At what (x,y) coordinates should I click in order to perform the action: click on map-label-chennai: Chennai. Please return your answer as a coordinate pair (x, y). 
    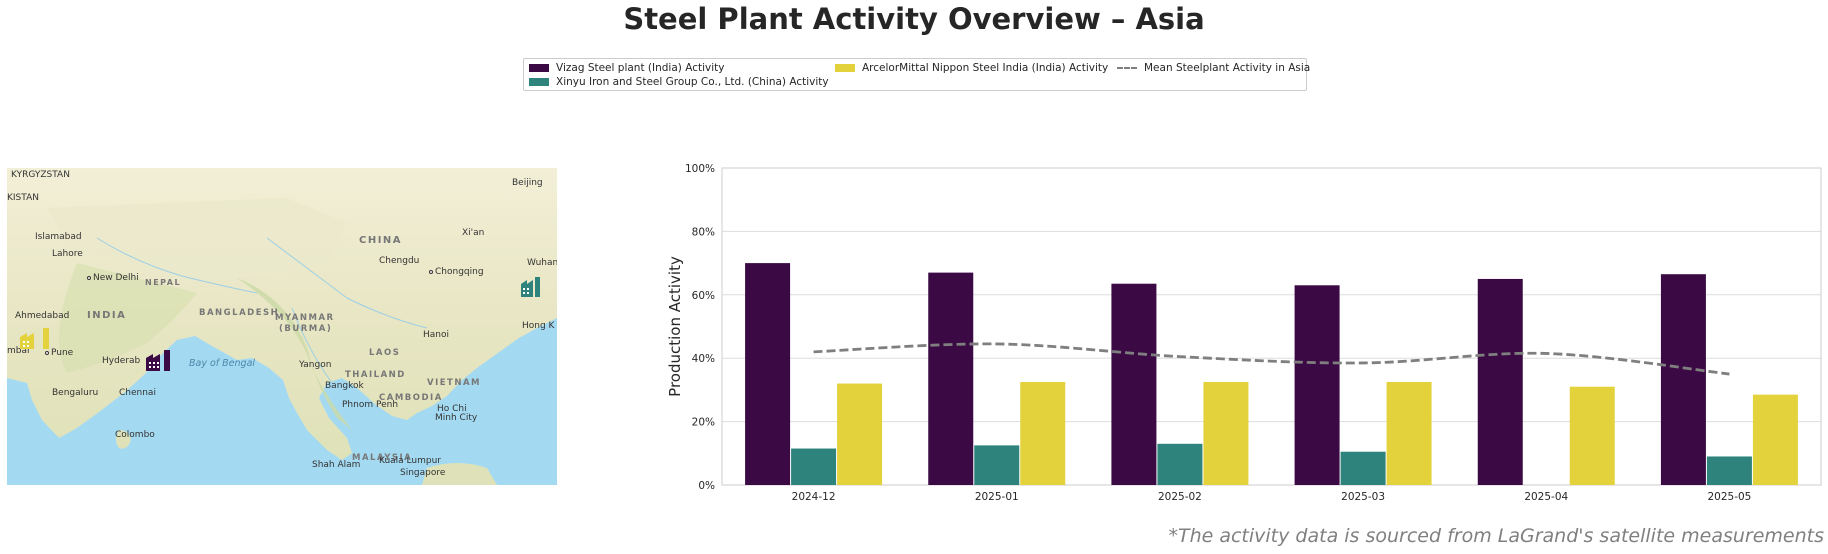
    Looking at the image, I should click on (137, 393).